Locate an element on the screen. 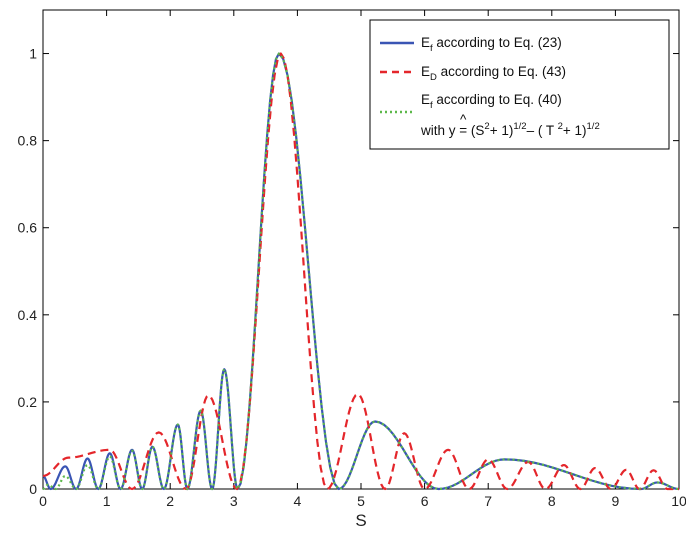 Image resolution: width=686 pixels, height=533 pixels. legend-entry-e3: Ef according to Eq. (40) is located at coordinates (491, 101).